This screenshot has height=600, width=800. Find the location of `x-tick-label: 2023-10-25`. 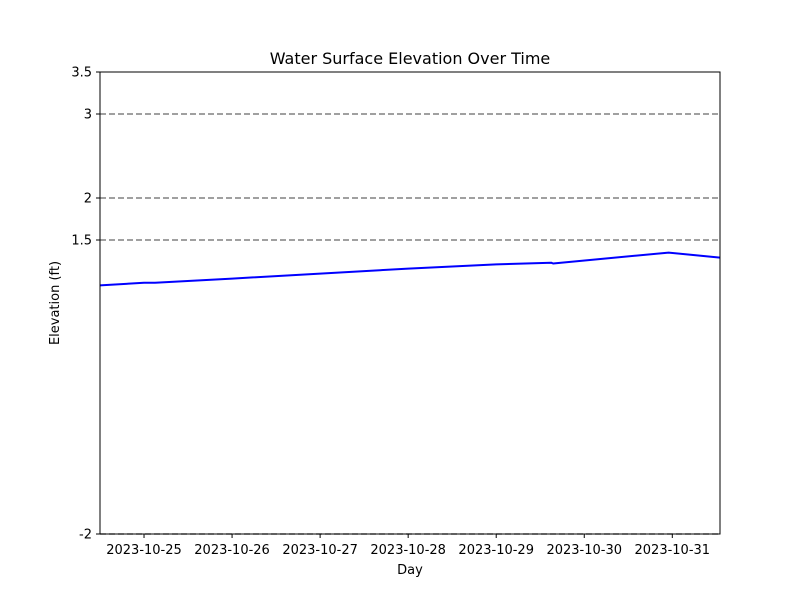

x-tick-label: 2023-10-25 is located at coordinates (144, 550).